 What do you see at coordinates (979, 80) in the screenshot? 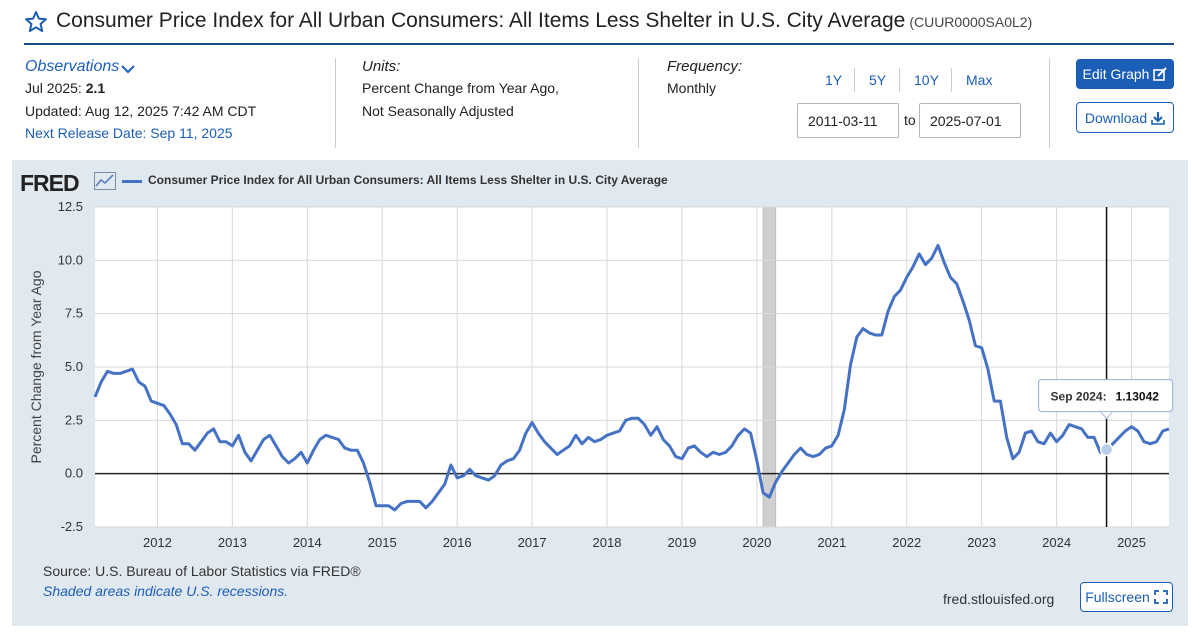
I see `range-max-button: Max` at bounding box center [979, 80].